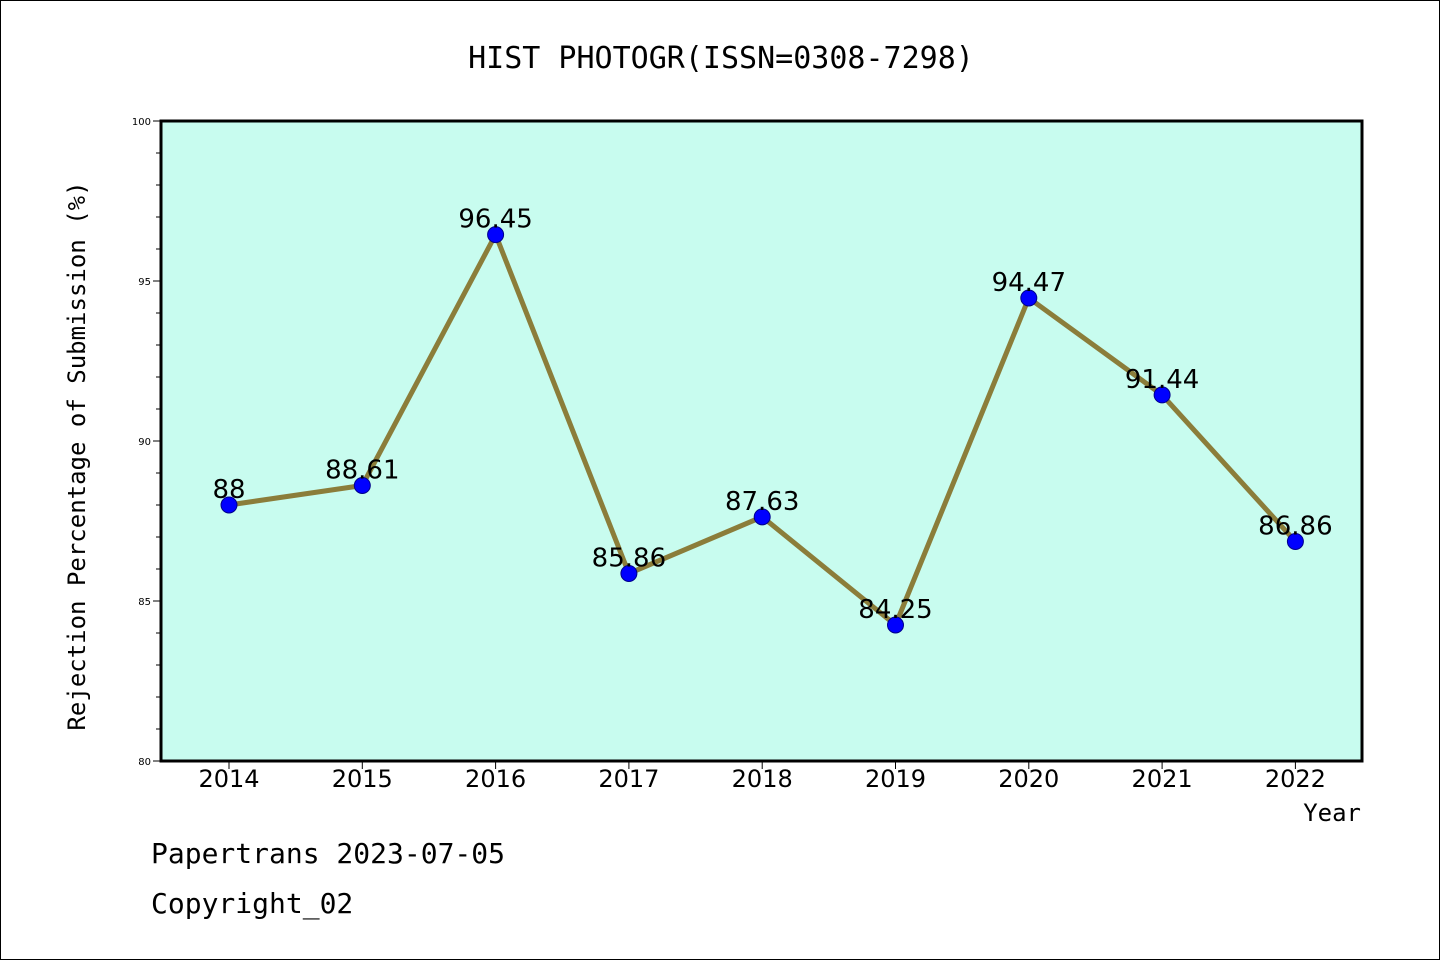 This screenshot has width=1440, height=961. I want to click on data-label: 96.45, so click(495, 220).